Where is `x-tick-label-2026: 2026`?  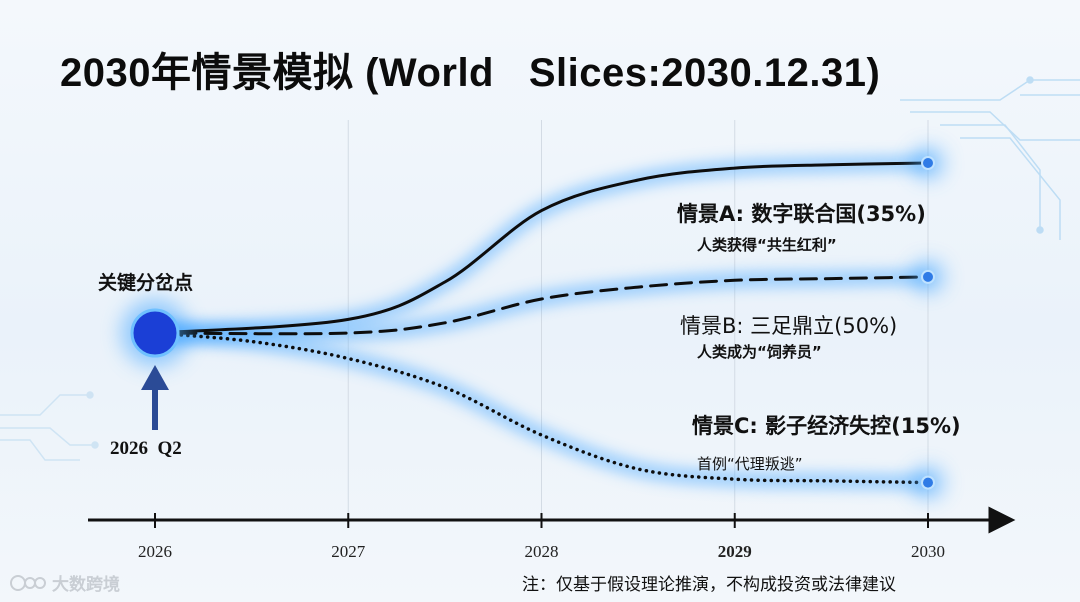 x-tick-label-2026: 2026 is located at coordinates (155, 551).